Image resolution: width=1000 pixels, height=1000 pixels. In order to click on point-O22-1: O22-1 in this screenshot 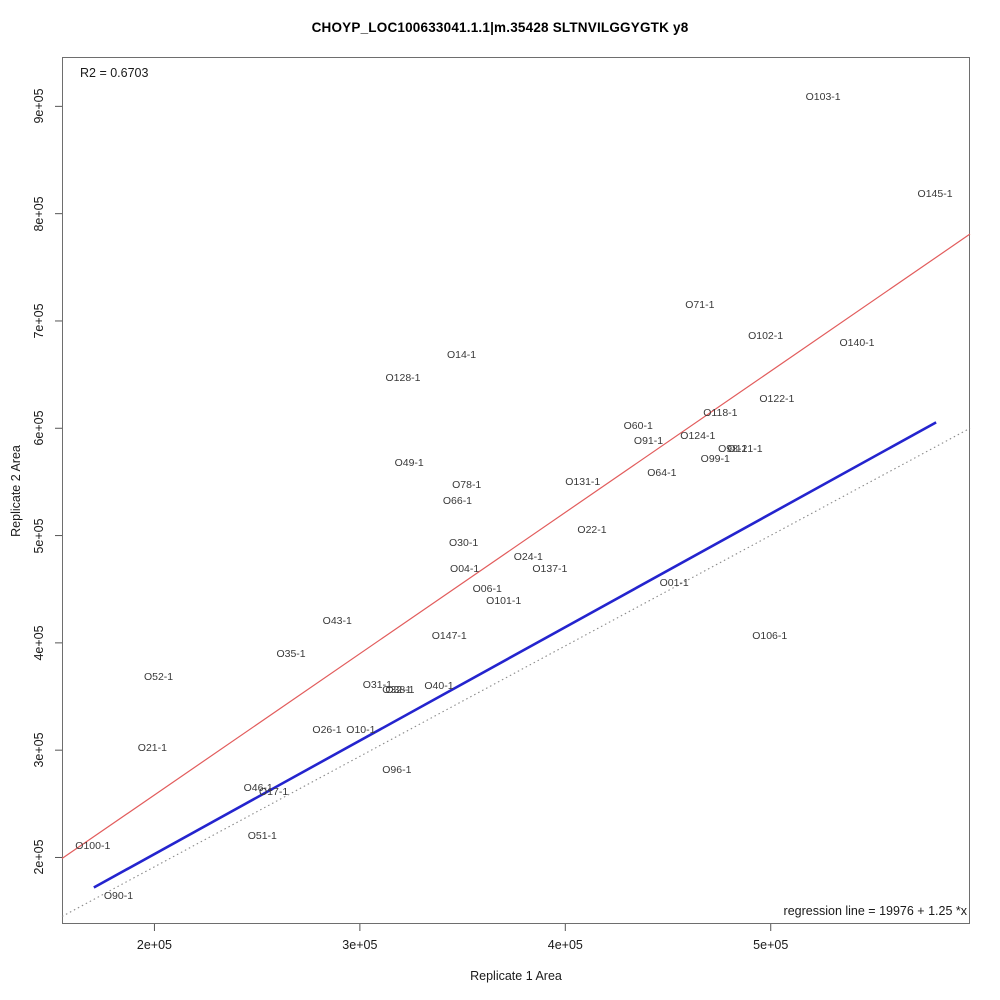, I will do `click(592, 529)`.